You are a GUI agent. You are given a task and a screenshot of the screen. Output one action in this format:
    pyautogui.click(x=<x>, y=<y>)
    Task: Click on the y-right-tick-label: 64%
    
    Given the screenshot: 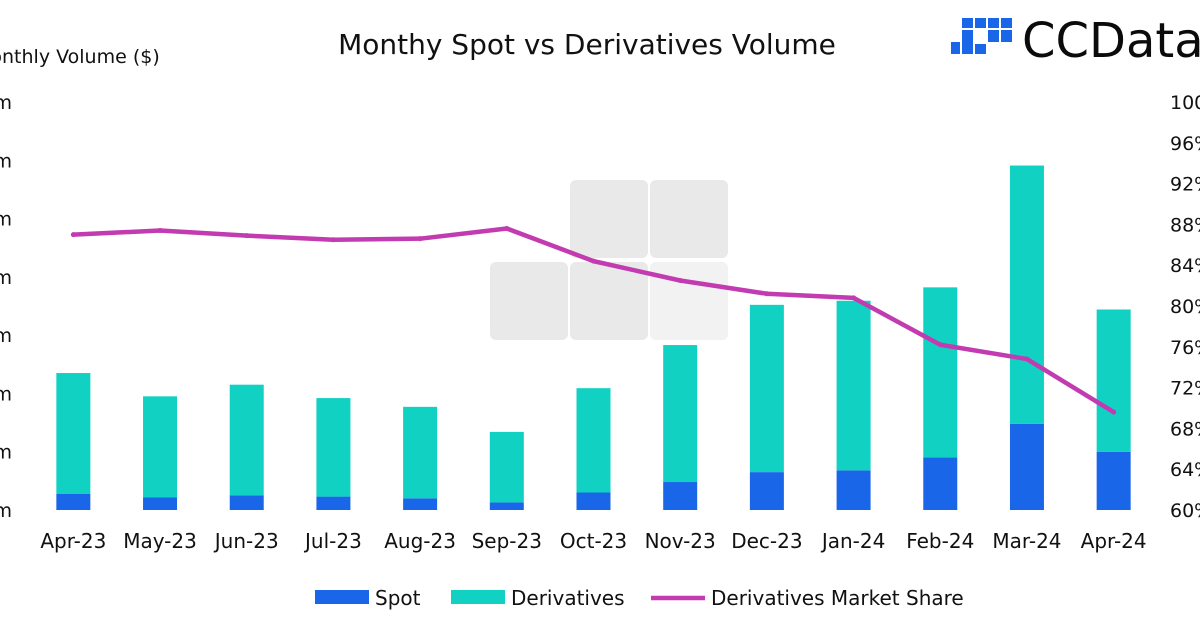 What is the action you would take?
    pyautogui.click(x=1185, y=470)
    